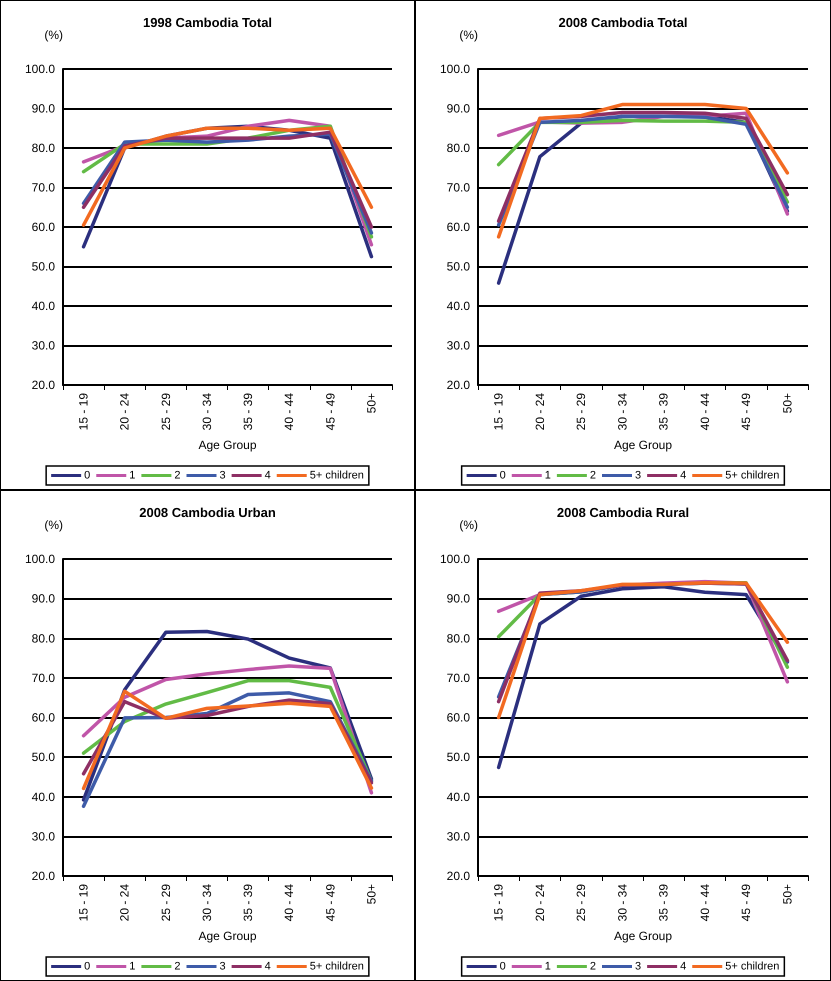  Describe the element at coordinates (623, 512) in the screenshot. I see `chart-title: 2008 Cambodia Rural` at that location.